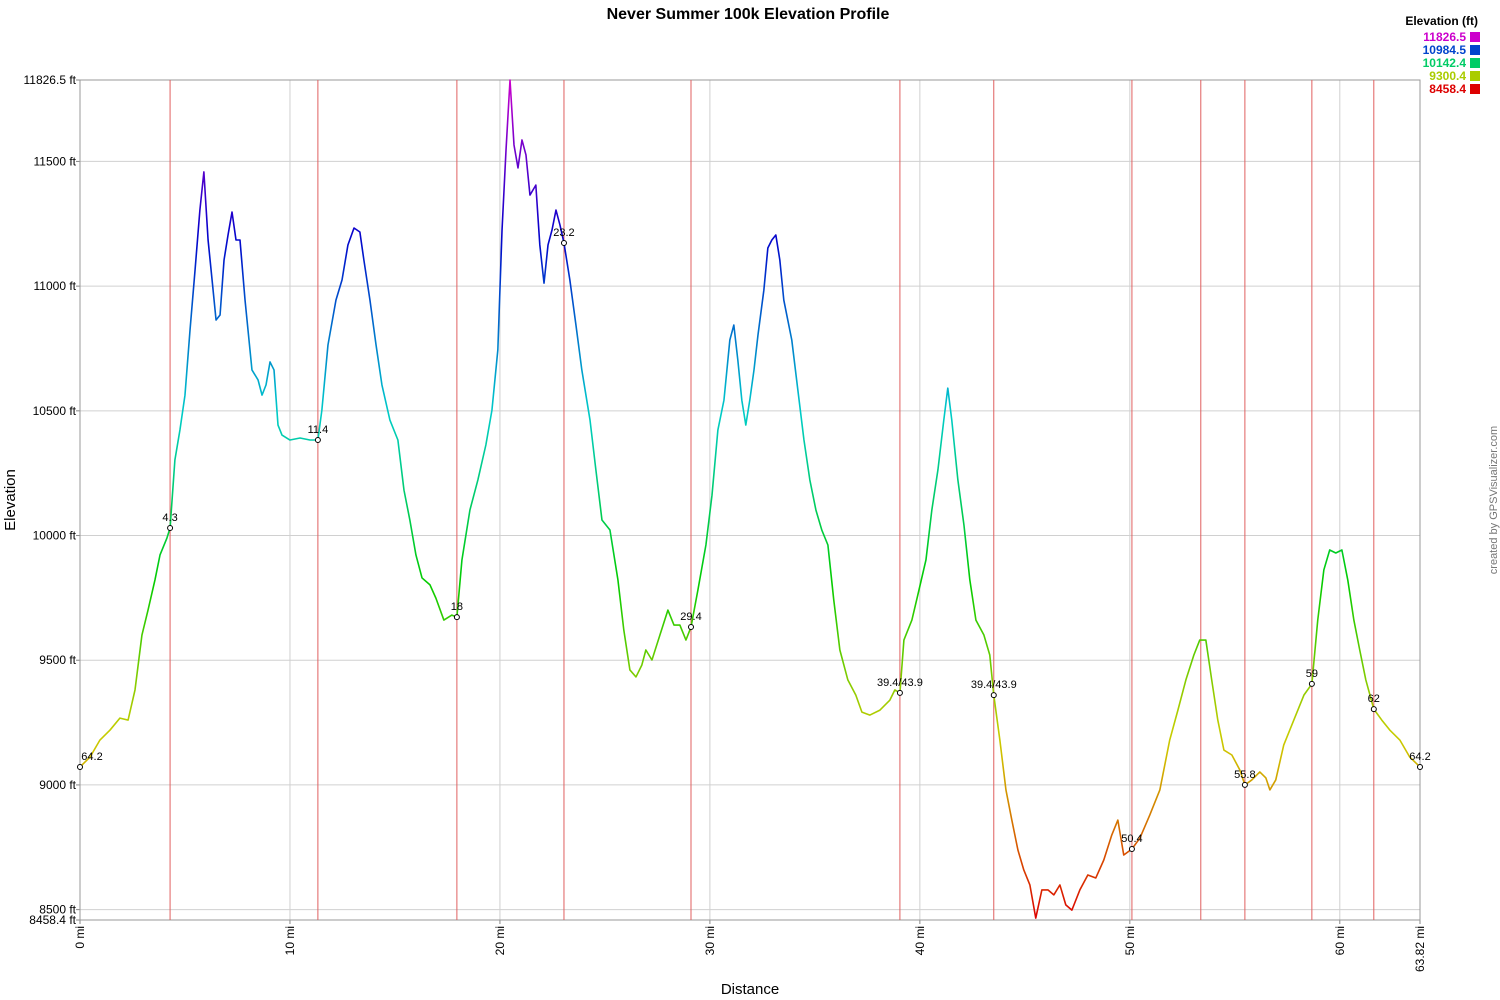 The image size is (1500, 1000). Describe the element at coordinates (1244, 775) in the screenshot. I see `waypoint-label: 55.8` at that location.